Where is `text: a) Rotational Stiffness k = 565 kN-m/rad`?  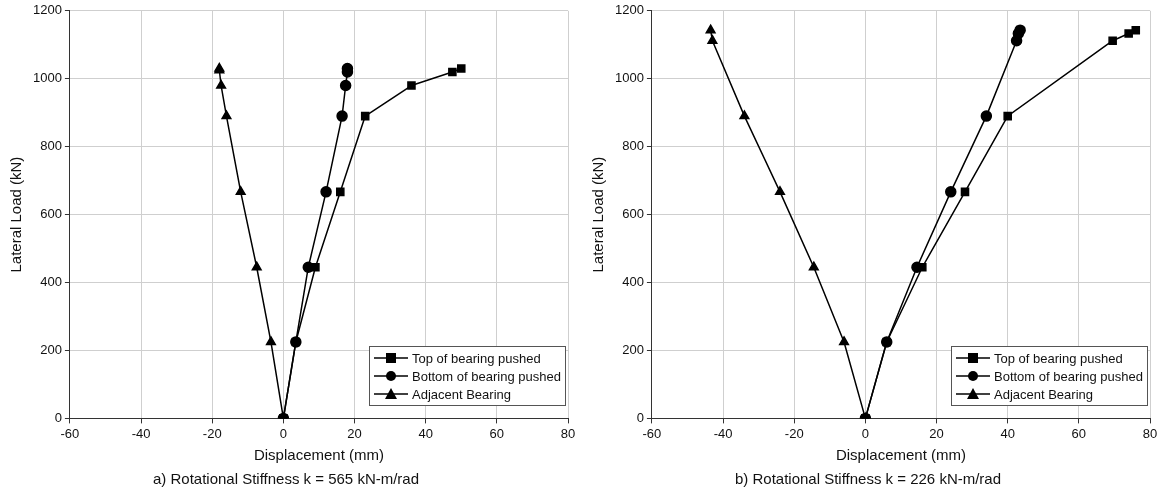 text: a) Rotational Stiffness k = 565 kN-m/rad is located at coordinates (286, 479).